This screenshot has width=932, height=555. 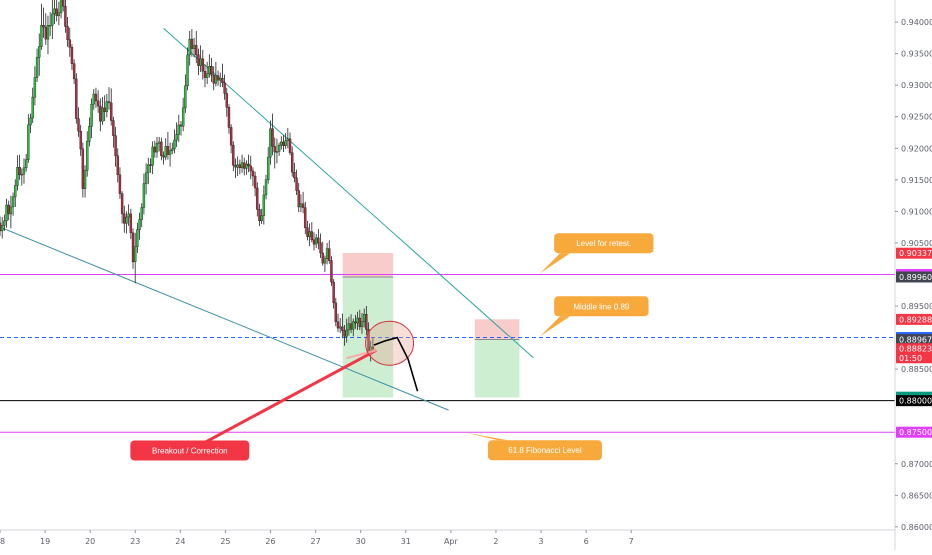 I want to click on price-badge: 0.89288, so click(x=914, y=319).